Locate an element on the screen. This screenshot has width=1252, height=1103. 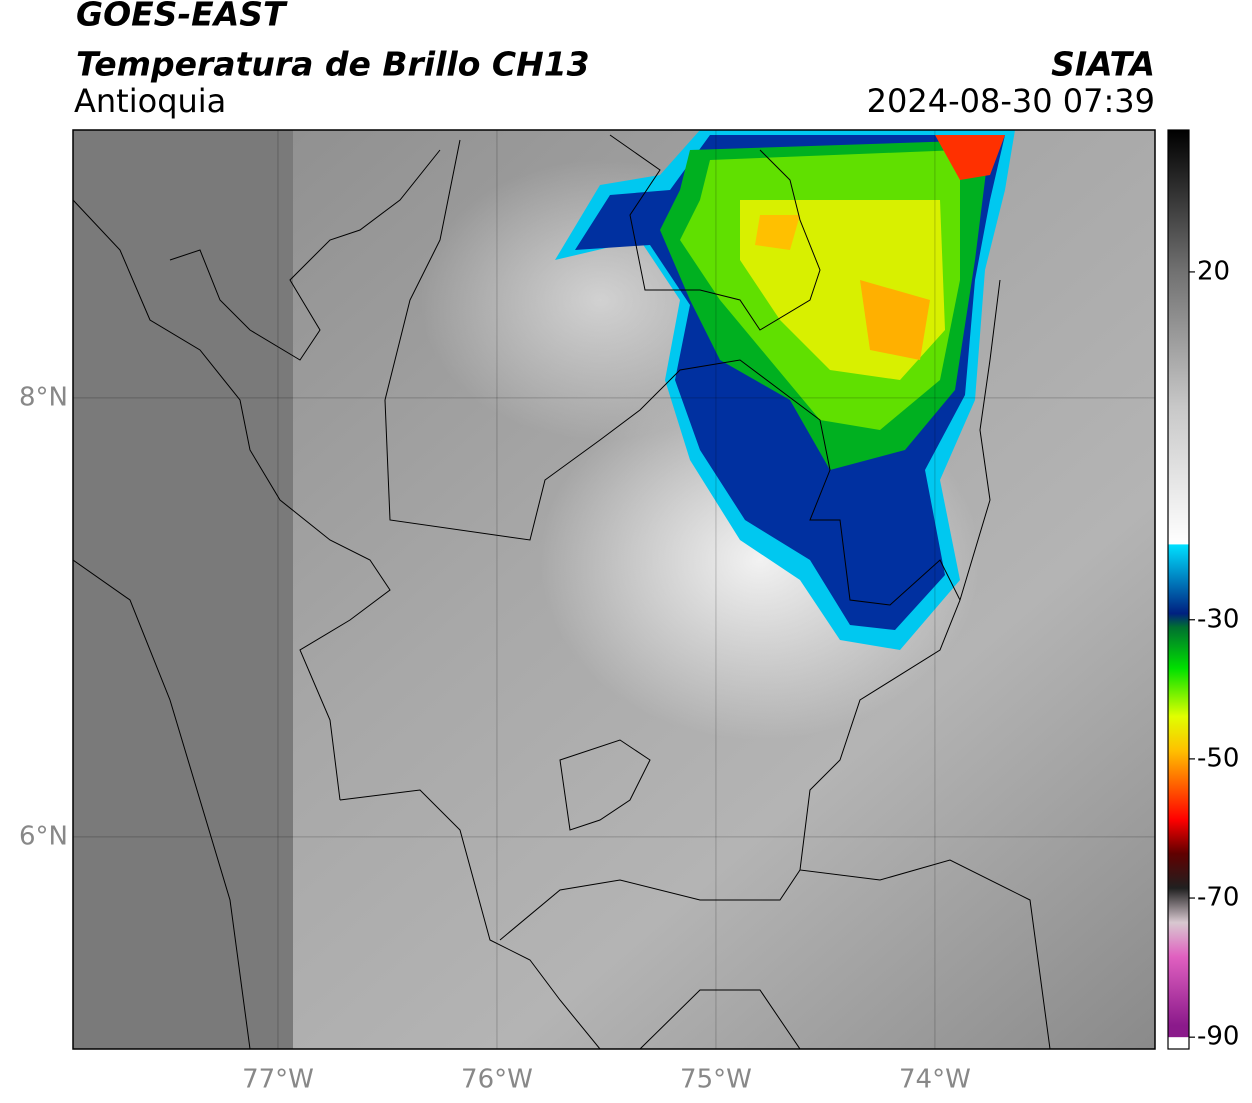
x-tick-label: 75°W is located at coordinates (716, 1080).